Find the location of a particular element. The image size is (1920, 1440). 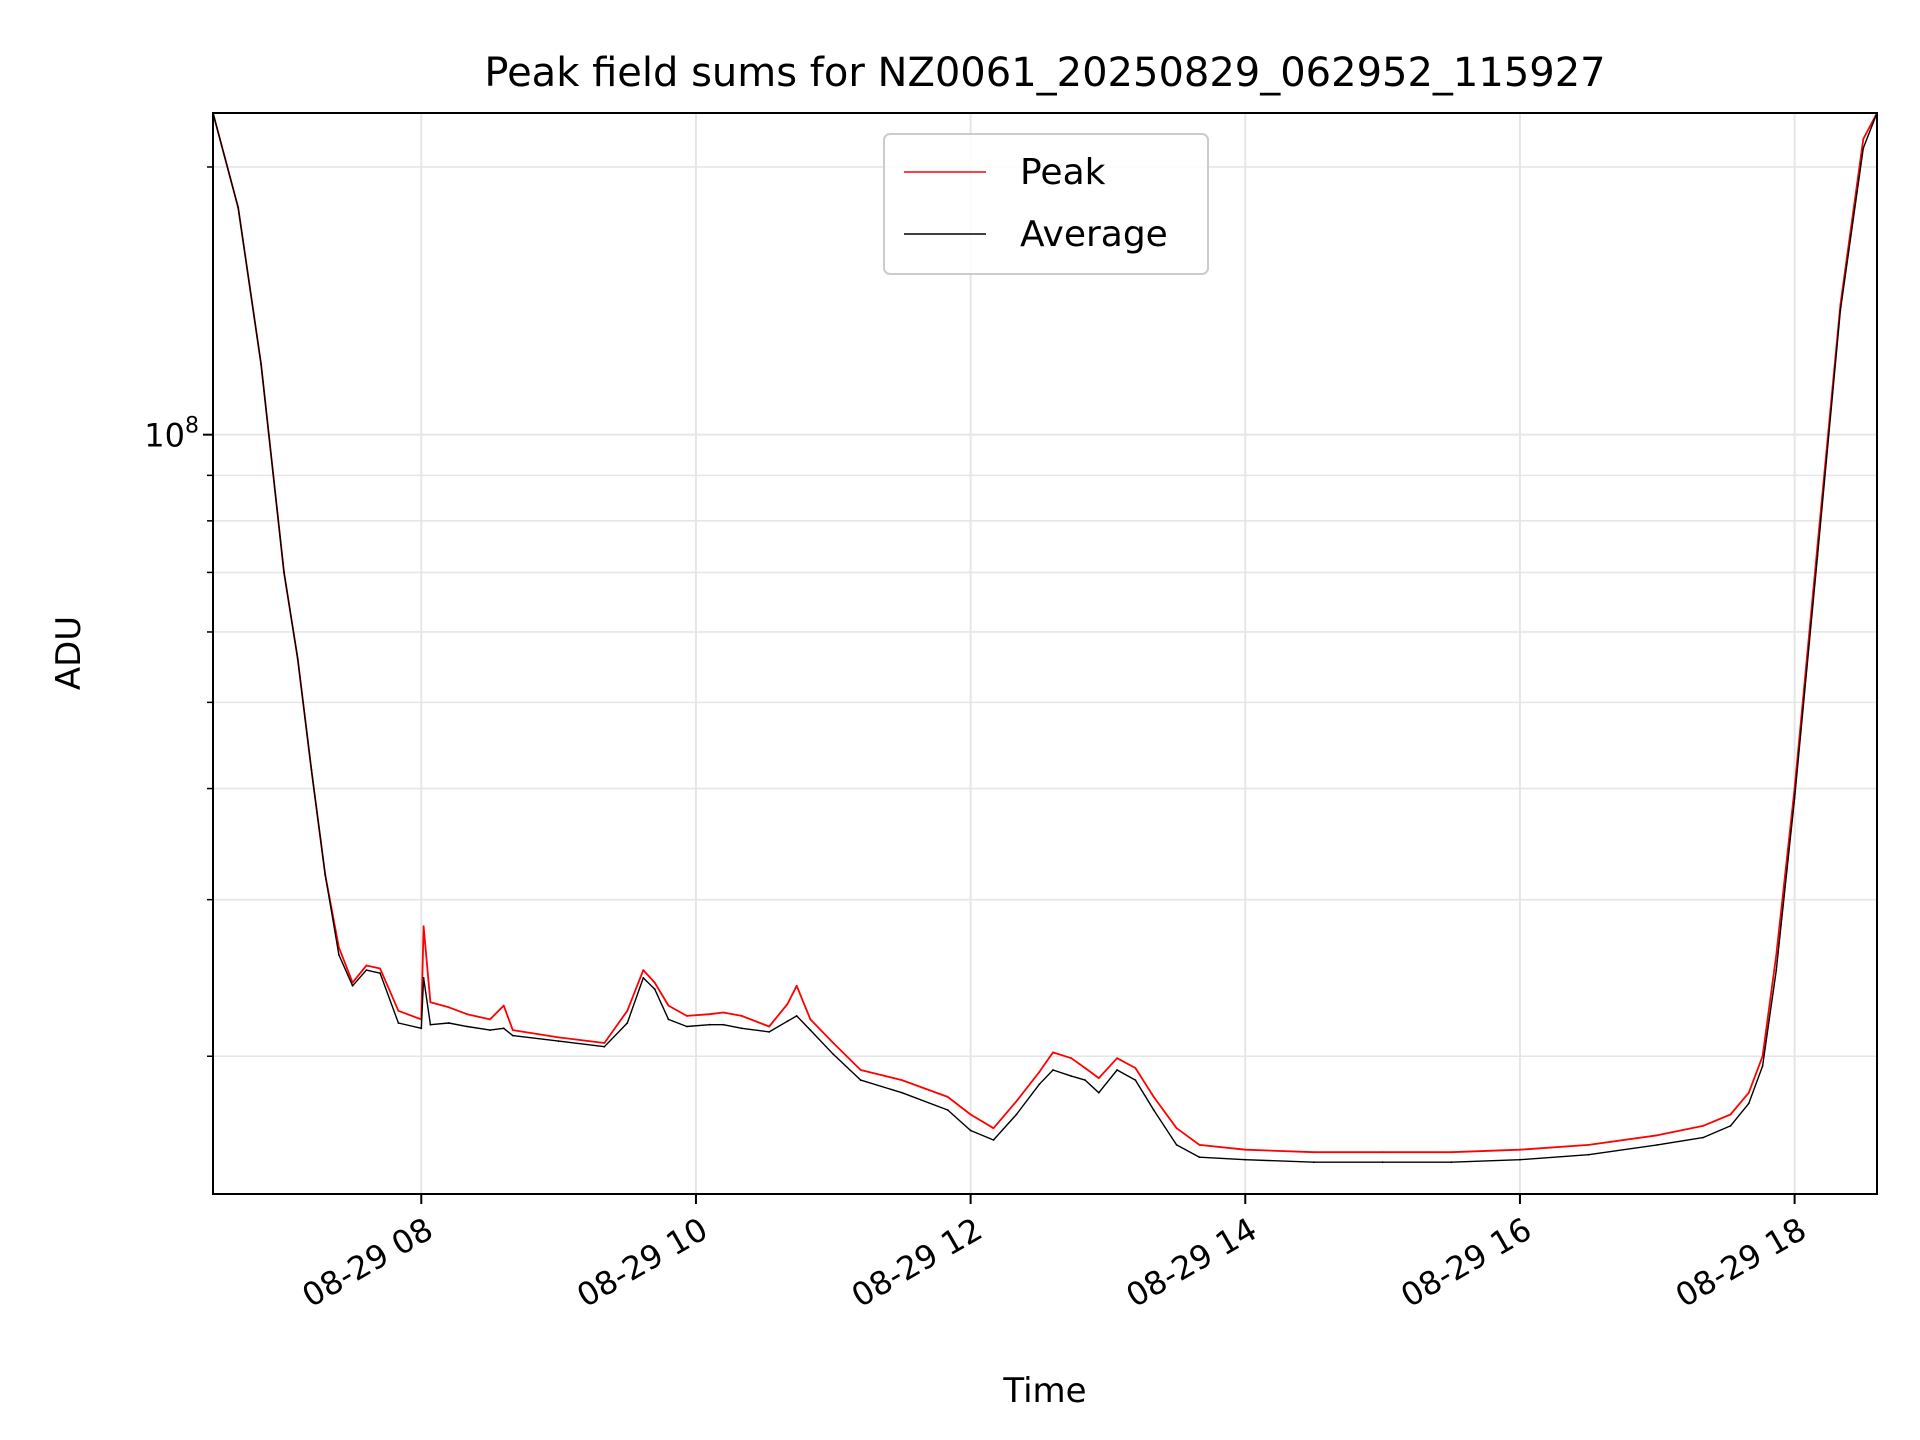

legend-label-average: Average is located at coordinates (1094, 234).